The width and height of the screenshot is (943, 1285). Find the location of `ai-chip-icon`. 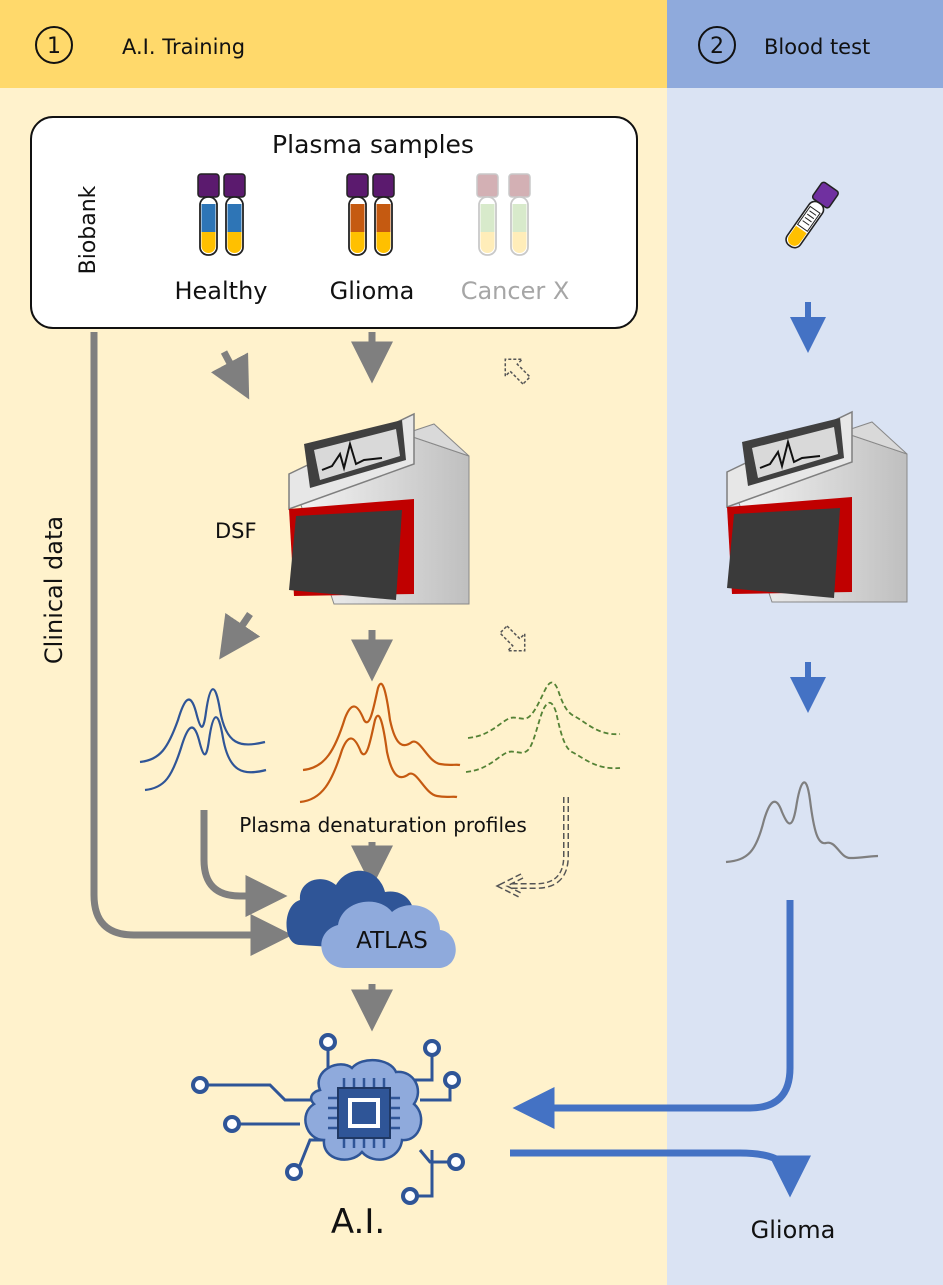

ai-chip-icon is located at coordinates (328, 1119).